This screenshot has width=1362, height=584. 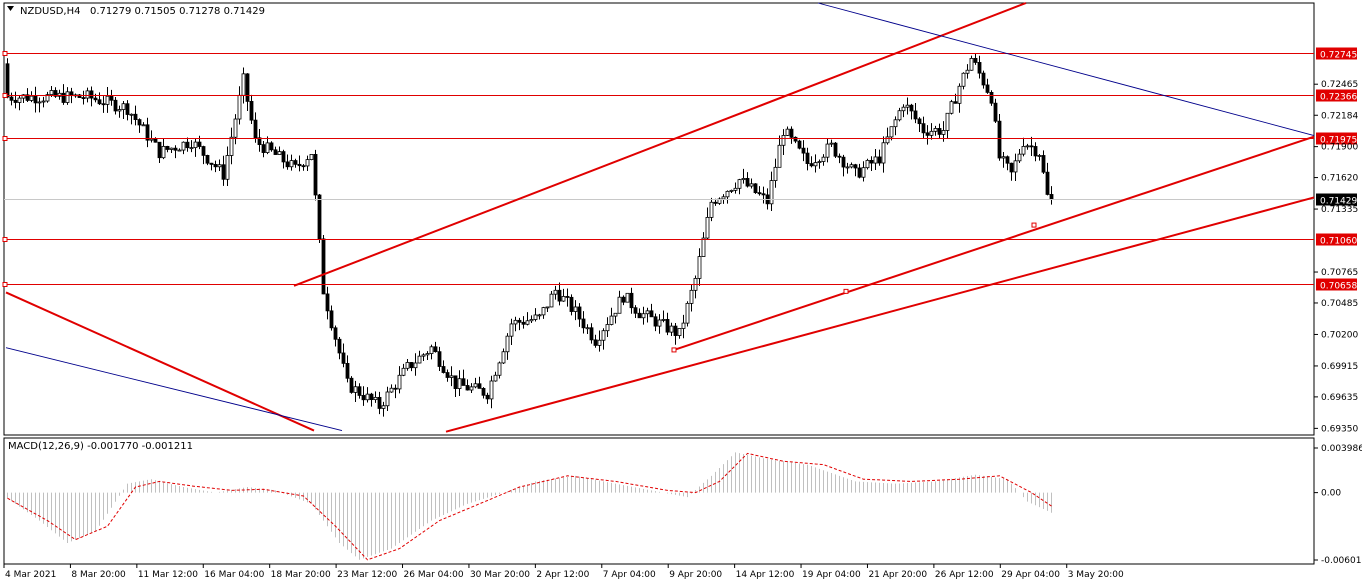 I want to click on time-tick-label: 26 Apr 12:00, so click(x=964, y=575).